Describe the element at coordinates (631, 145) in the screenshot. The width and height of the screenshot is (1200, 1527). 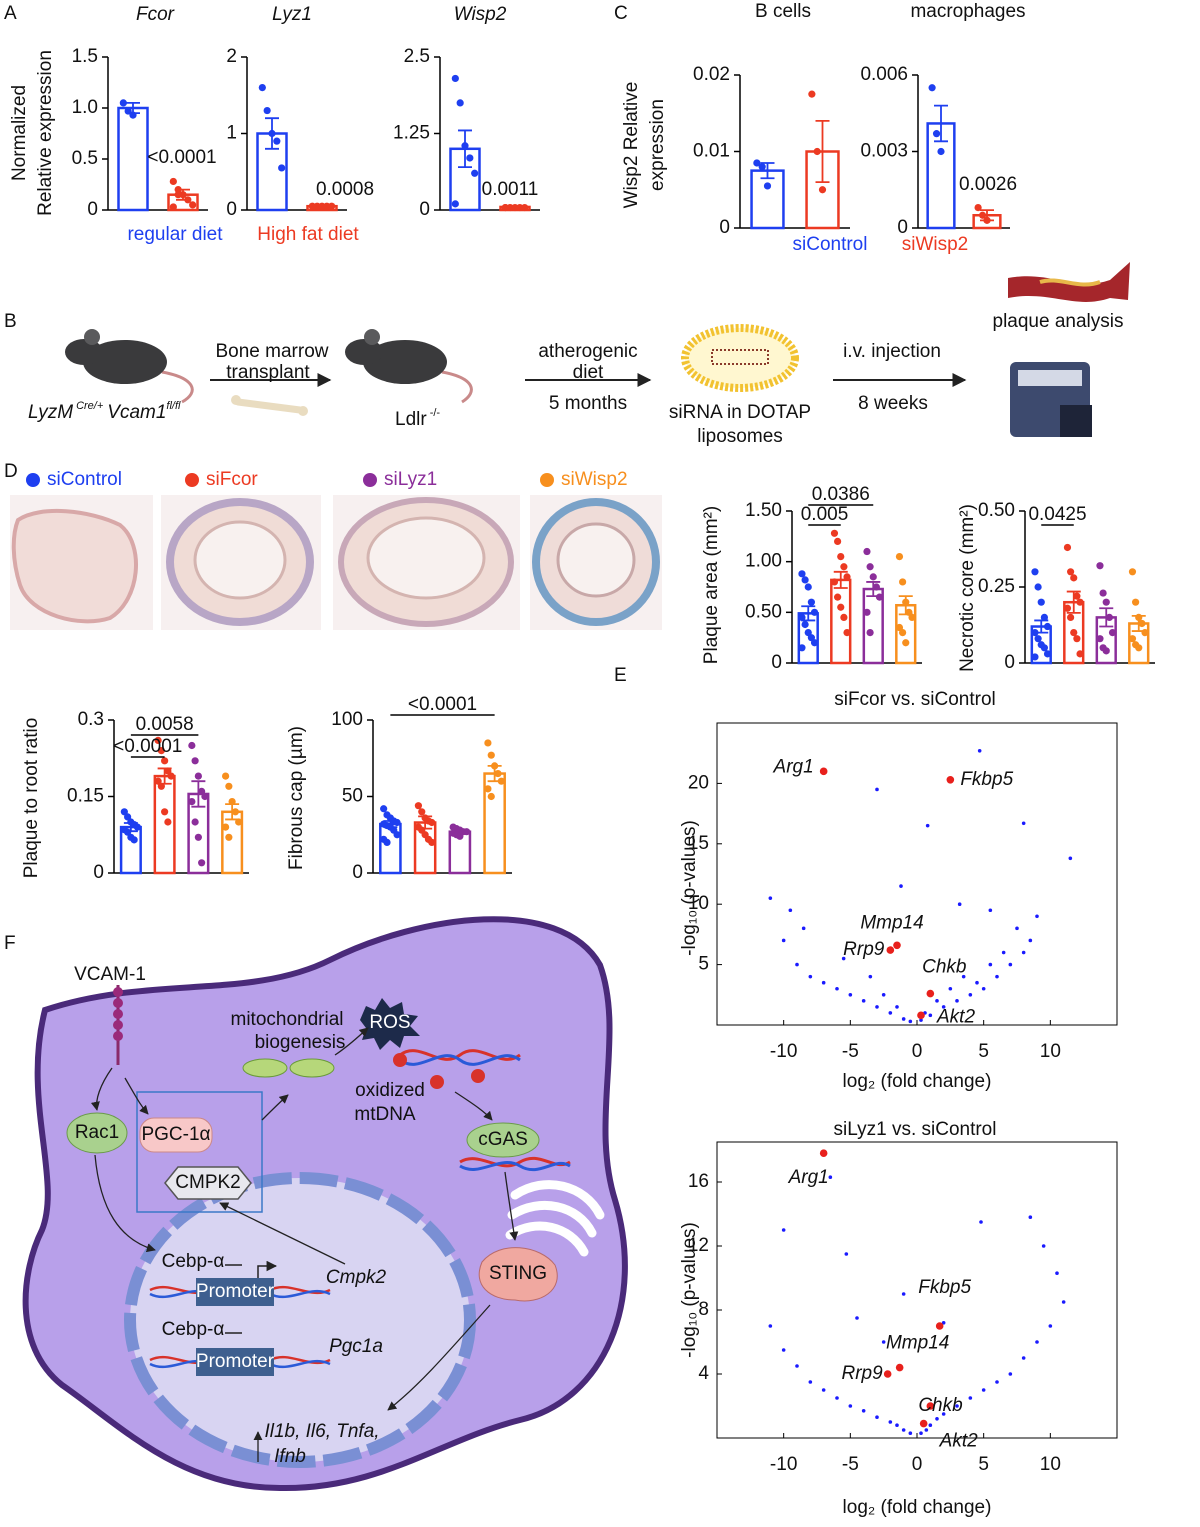
I see `y-axis-label: Wisp2 Relative` at that location.